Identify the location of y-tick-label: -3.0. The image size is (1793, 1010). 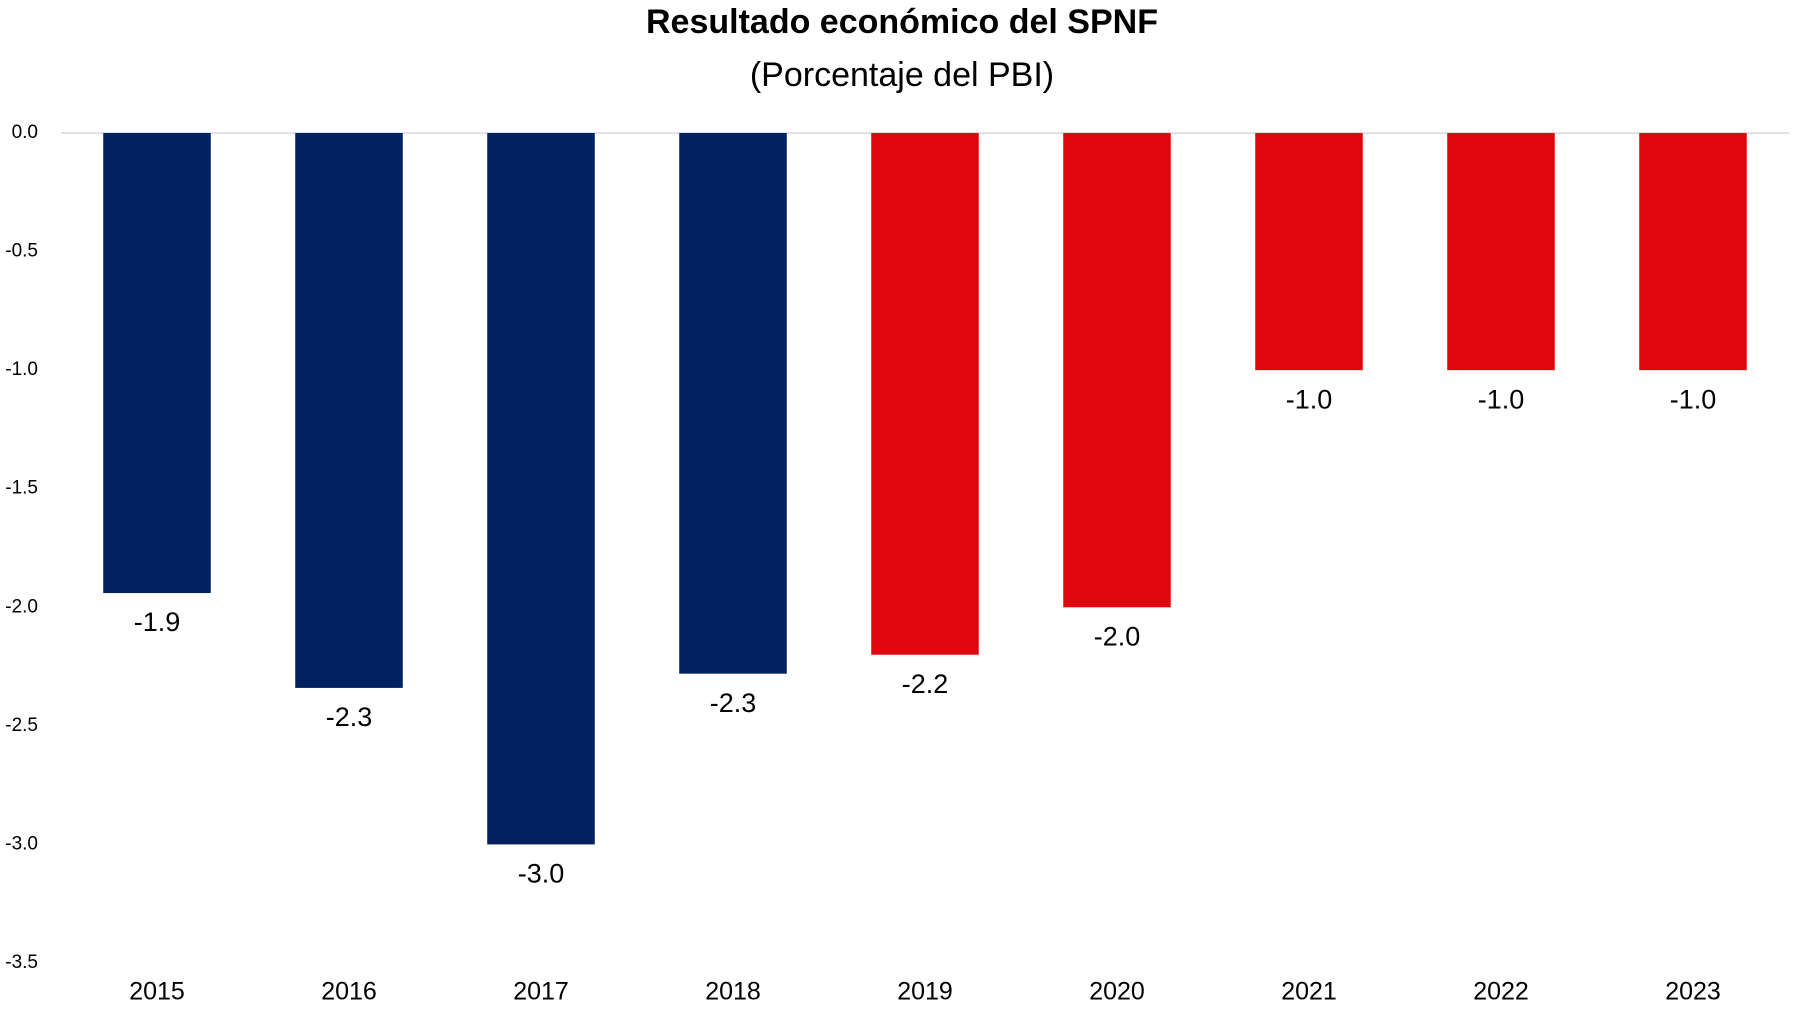
(21, 843).